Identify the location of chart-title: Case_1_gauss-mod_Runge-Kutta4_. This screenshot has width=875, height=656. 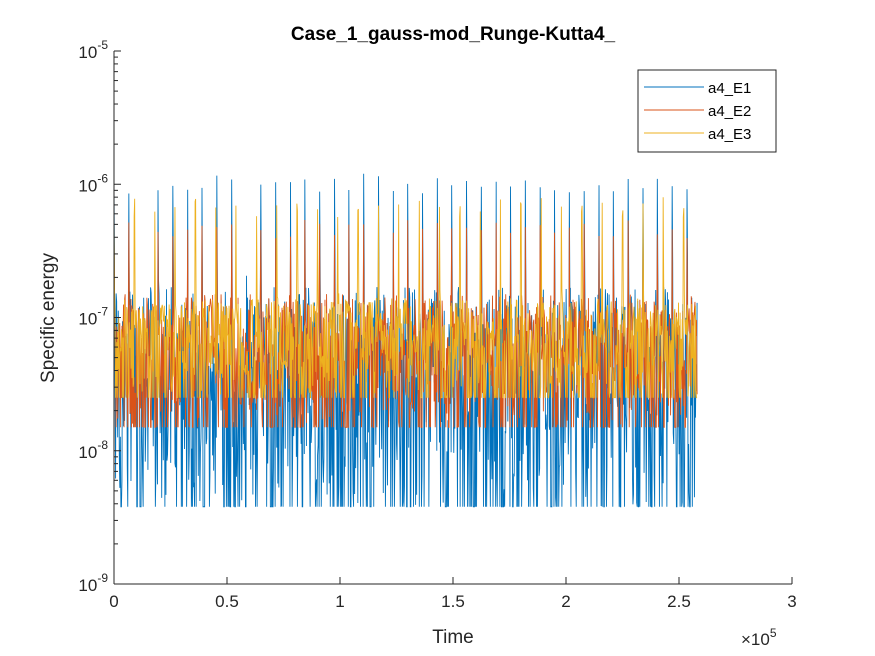
(453, 34).